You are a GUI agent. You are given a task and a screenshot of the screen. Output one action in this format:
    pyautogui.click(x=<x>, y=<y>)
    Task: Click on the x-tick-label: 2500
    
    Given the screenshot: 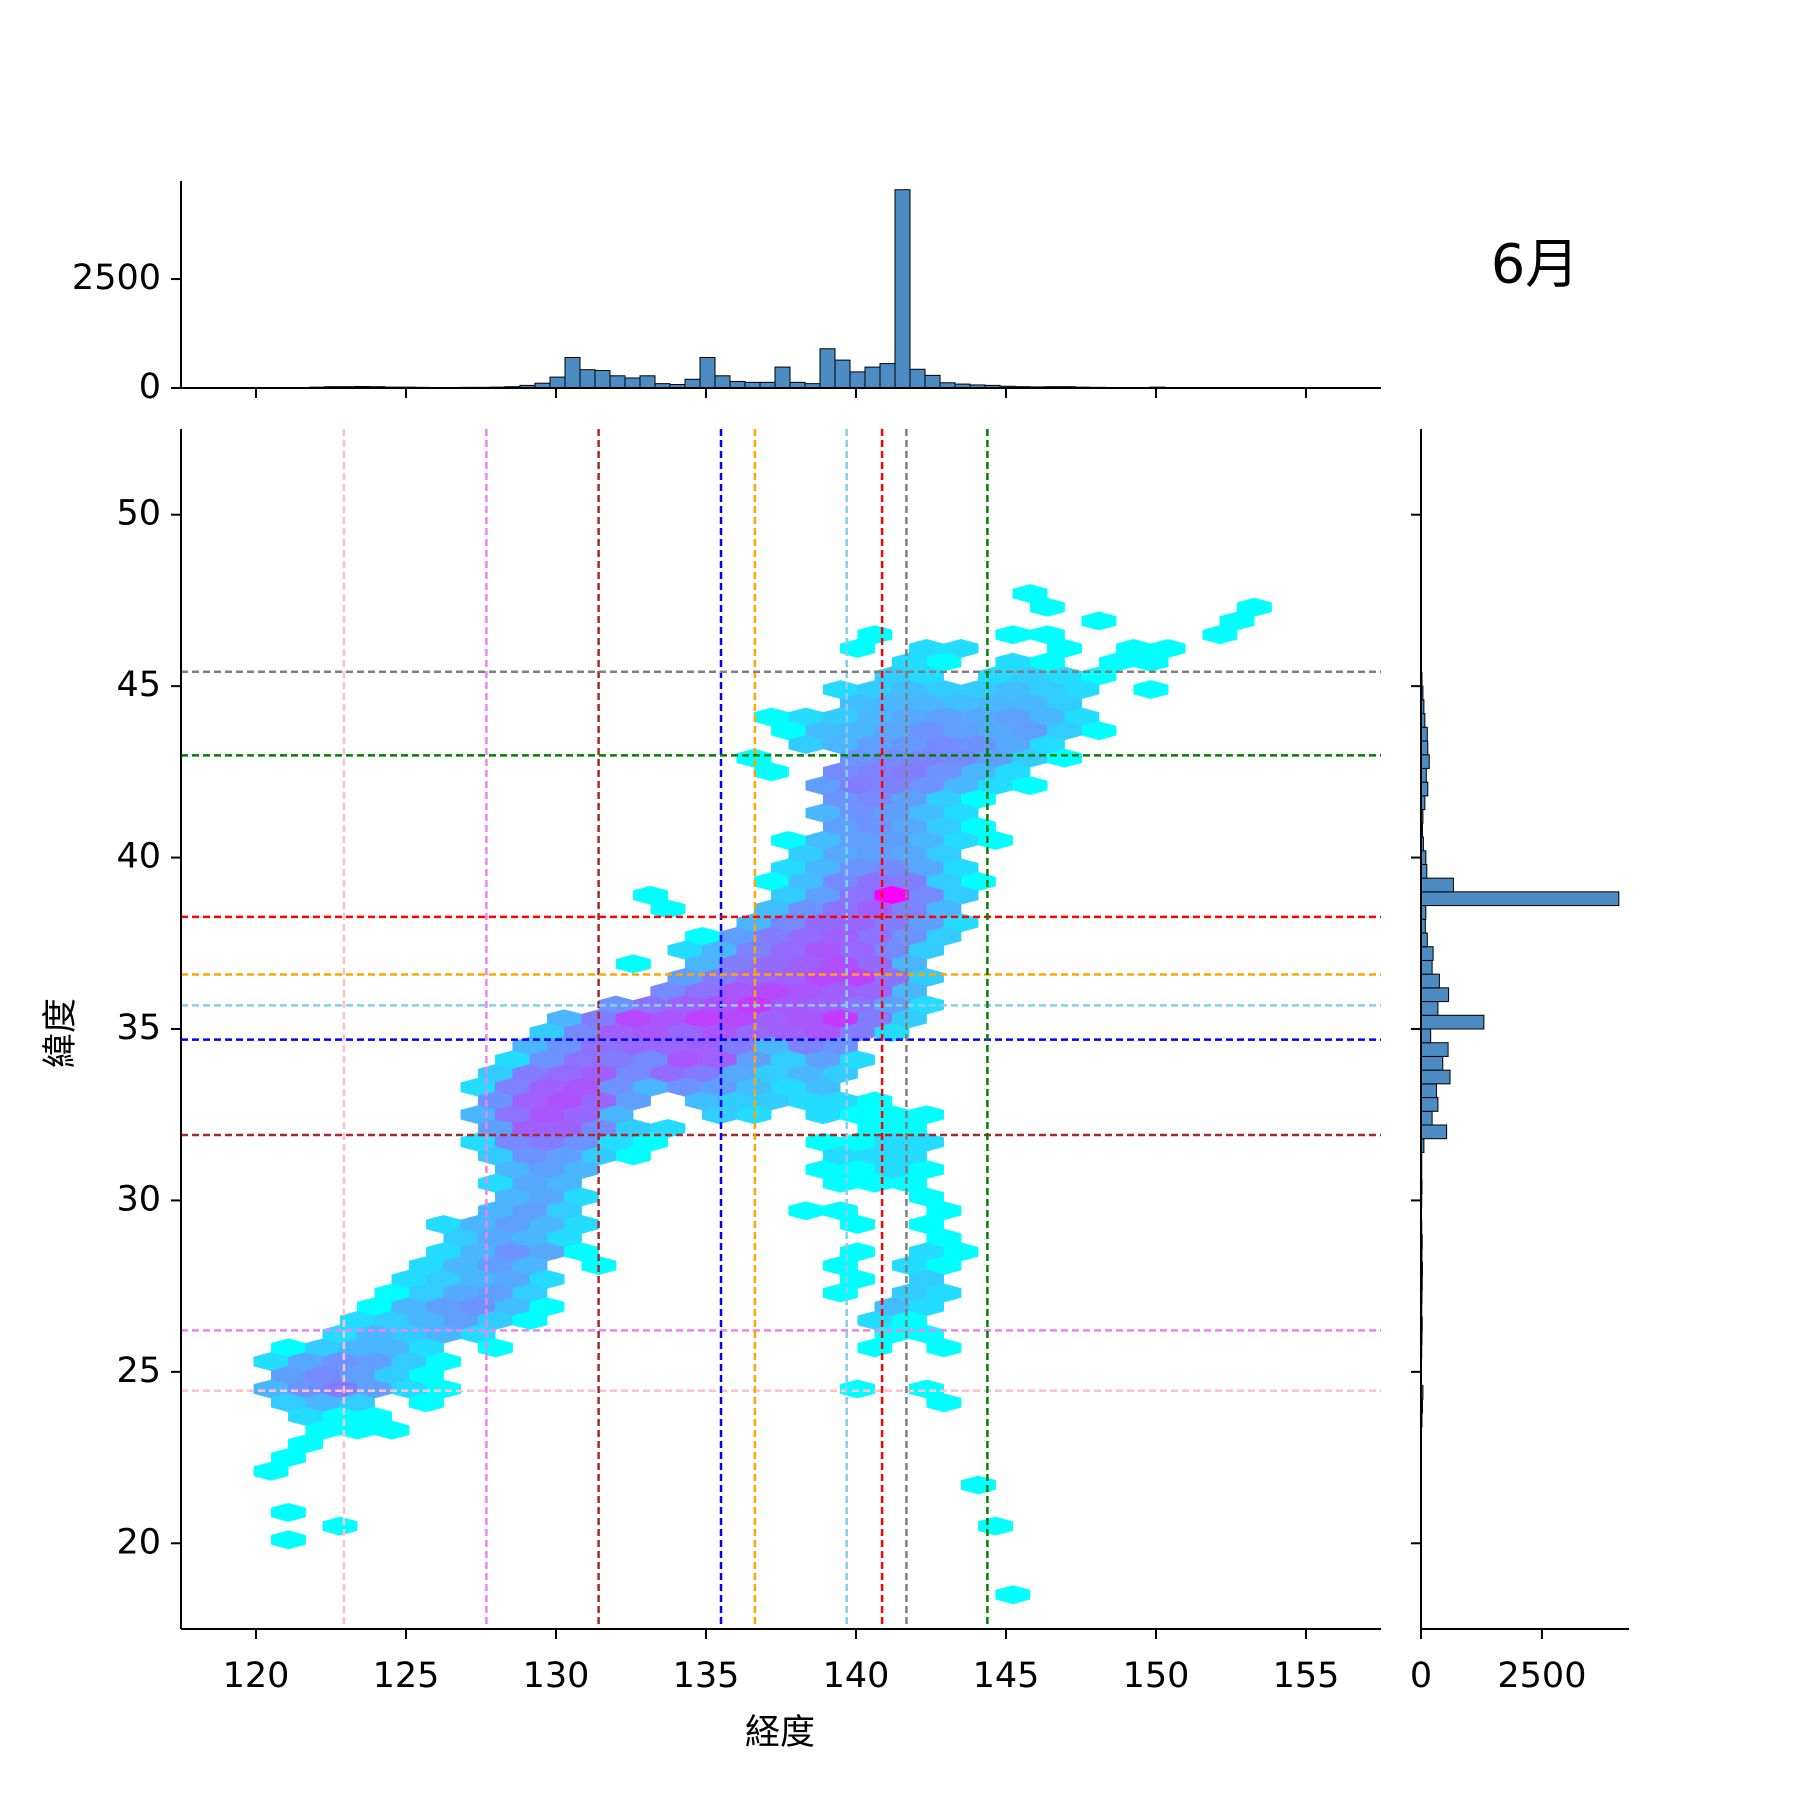 What is the action you would take?
    pyautogui.click(x=1541, y=1676)
    